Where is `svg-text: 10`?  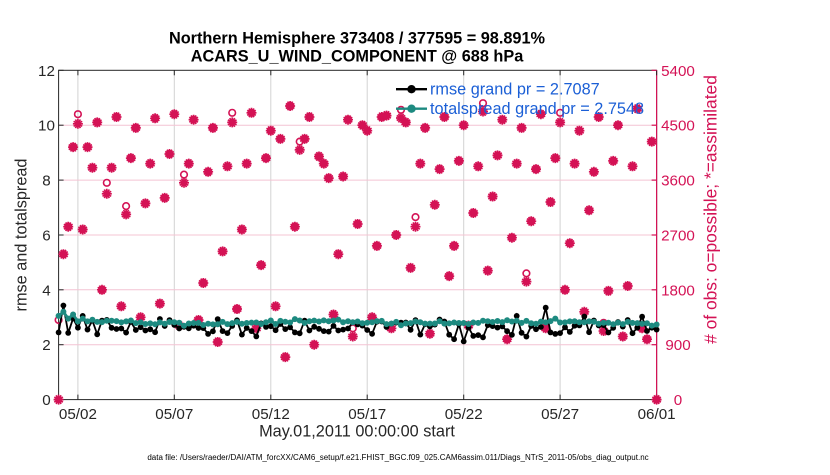
svg-text: 10 is located at coordinates (46, 126).